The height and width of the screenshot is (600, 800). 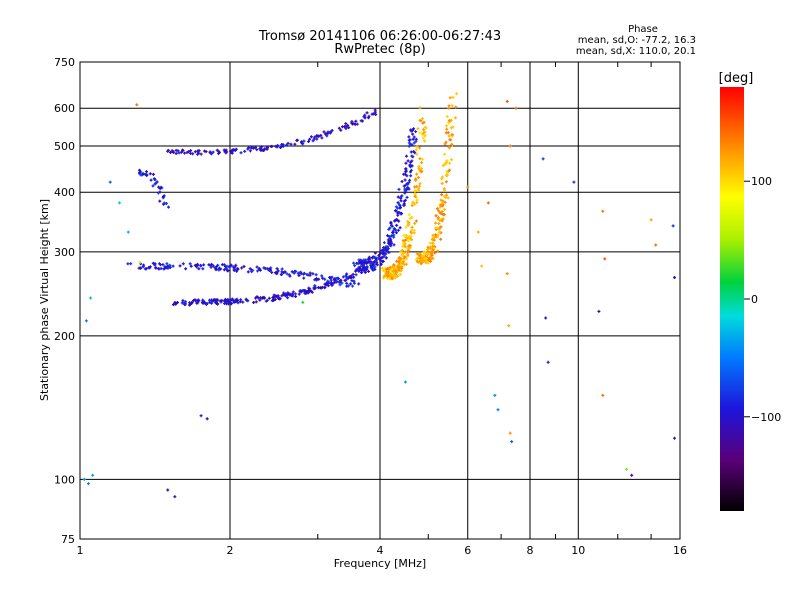 What do you see at coordinates (64, 479) in the screenshot?
I see `y-tick-label: 100` at bounding box center [64, 479].